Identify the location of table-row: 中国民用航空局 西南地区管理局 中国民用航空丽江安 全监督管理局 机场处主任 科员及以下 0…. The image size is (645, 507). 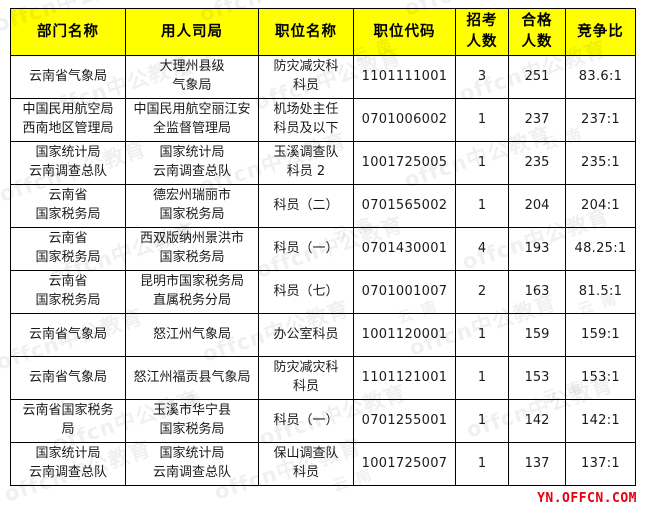
(323, 120).